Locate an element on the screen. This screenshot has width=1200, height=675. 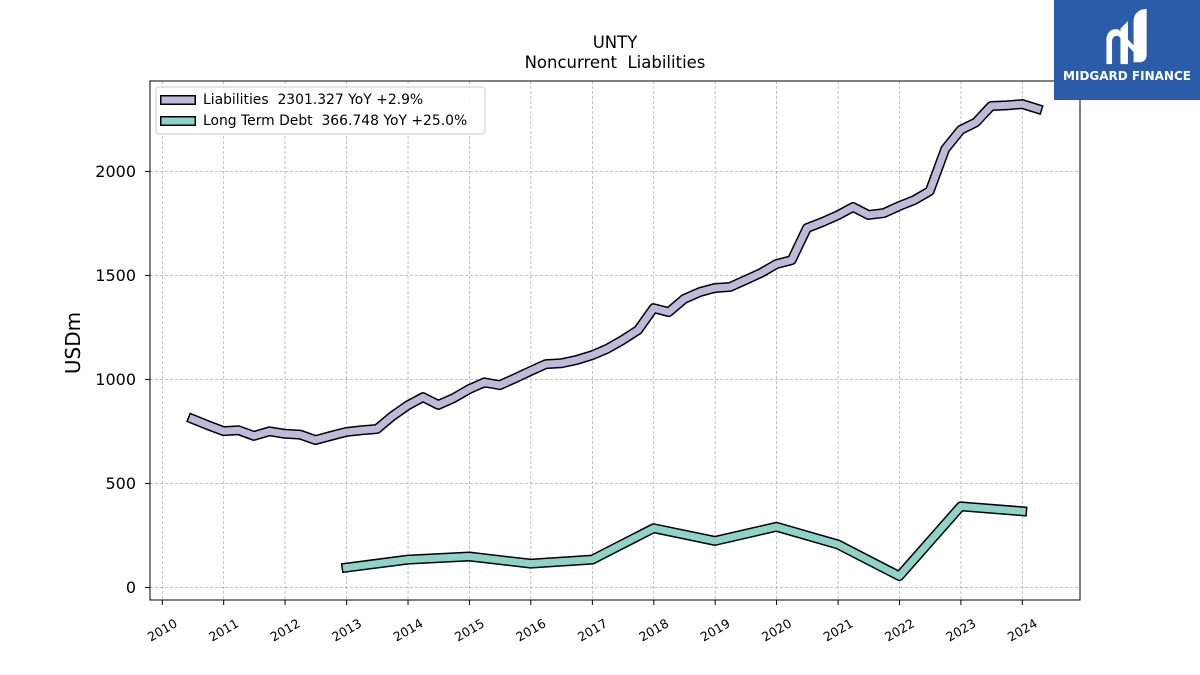
logo-icon-middle-stroke is located at coordinates (1124, 43).